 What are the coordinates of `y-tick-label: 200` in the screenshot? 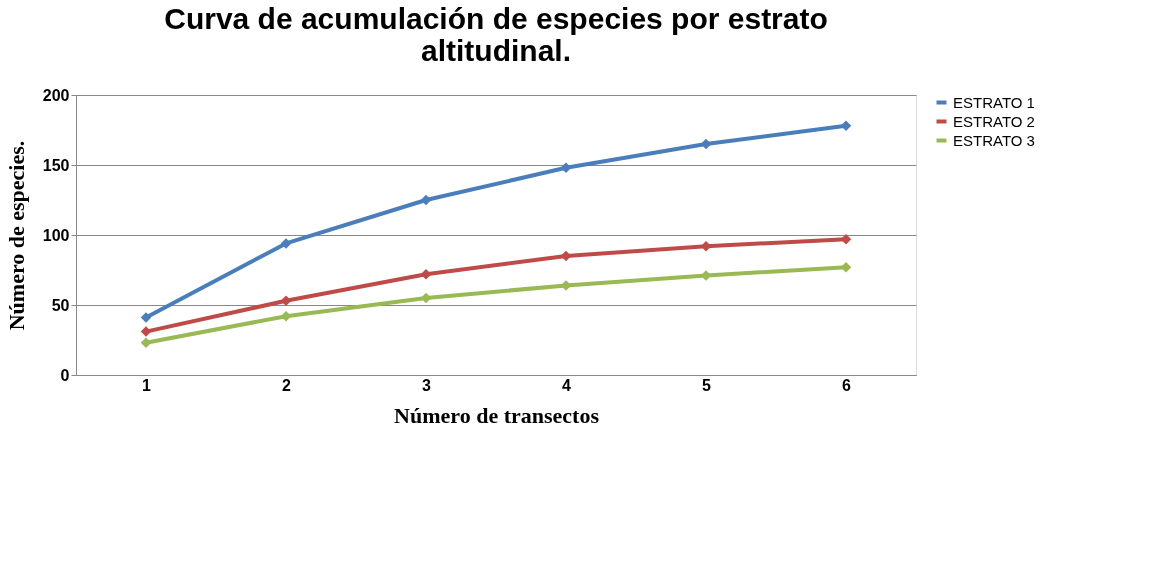 It's located at (56, 95).